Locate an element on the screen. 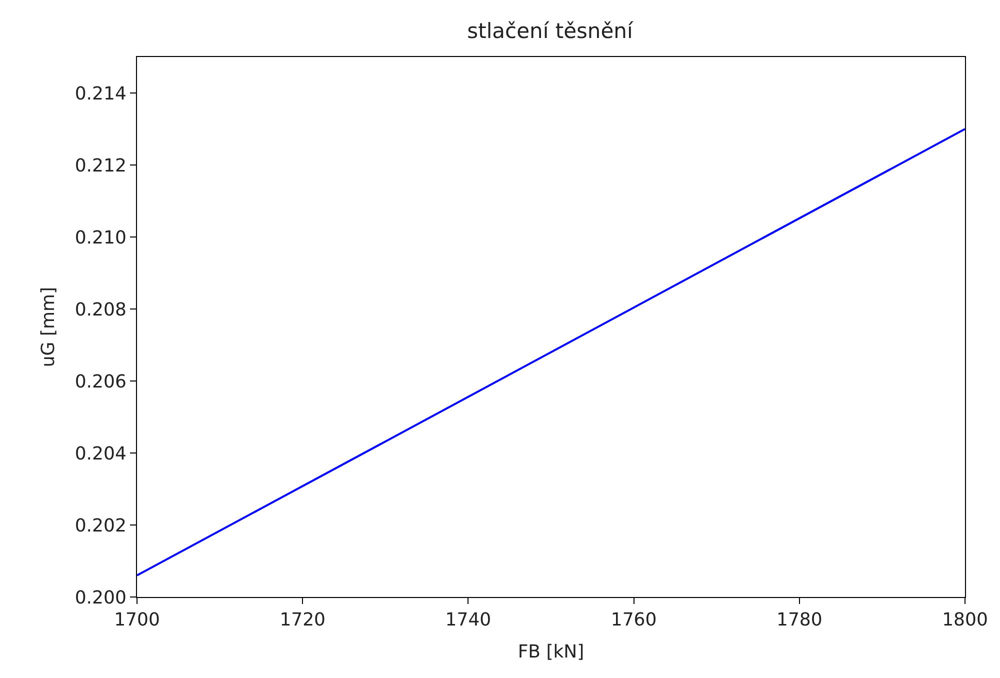 This screenshot has width=1000, height=678. y-axis-title: uG [mm] is located at coordinates (49, 327).